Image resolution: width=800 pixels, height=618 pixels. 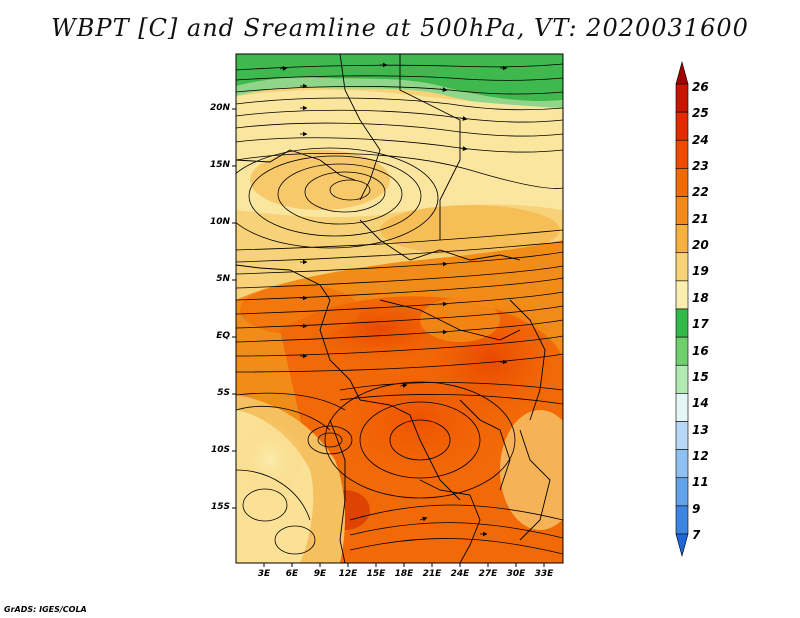 What do you see at coordinates (220, 450) in the screenshot?
I see `lat-label: 10S` at bounding box center [220, 450].